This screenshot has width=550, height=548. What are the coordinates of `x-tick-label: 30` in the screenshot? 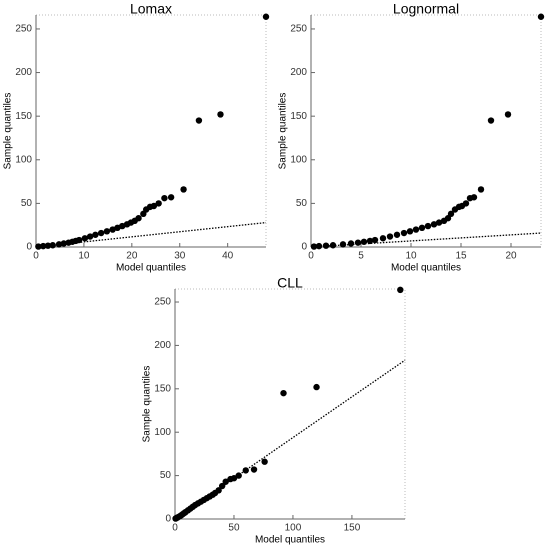 It's located at (180, 256).